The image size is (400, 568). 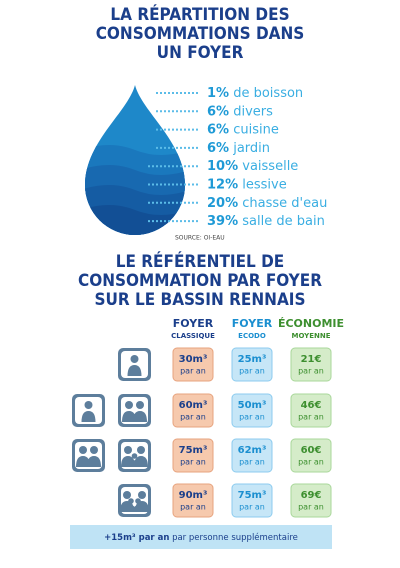 What do you see at coordinates (311, 405) in the screenshot?
I see `cell-value: 46€` at bounding box center [311, 405].